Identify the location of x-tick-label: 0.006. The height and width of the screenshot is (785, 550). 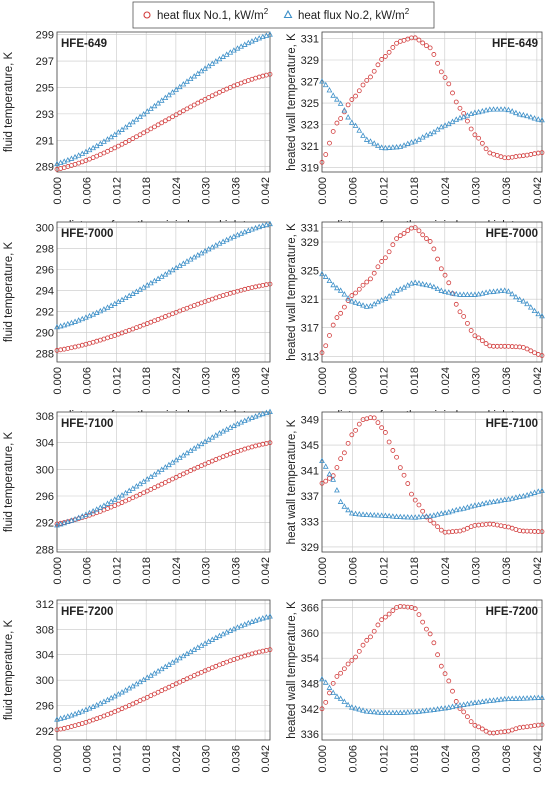
(88, 571).